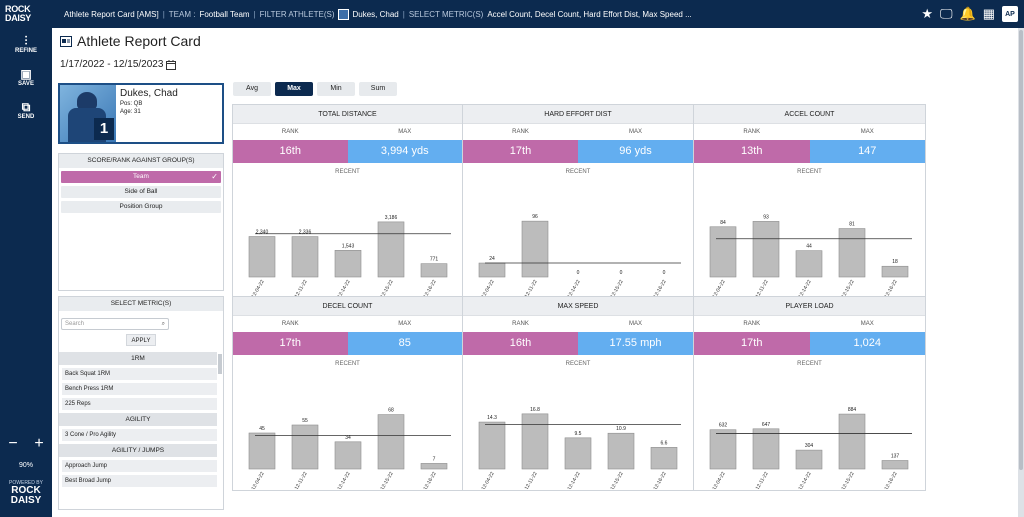 The image size is (1024, 517). What do you see at coordinates (220, 364) in the screenshot?
I see `metric-list-scrollbar` at bounding box center [220, 364].